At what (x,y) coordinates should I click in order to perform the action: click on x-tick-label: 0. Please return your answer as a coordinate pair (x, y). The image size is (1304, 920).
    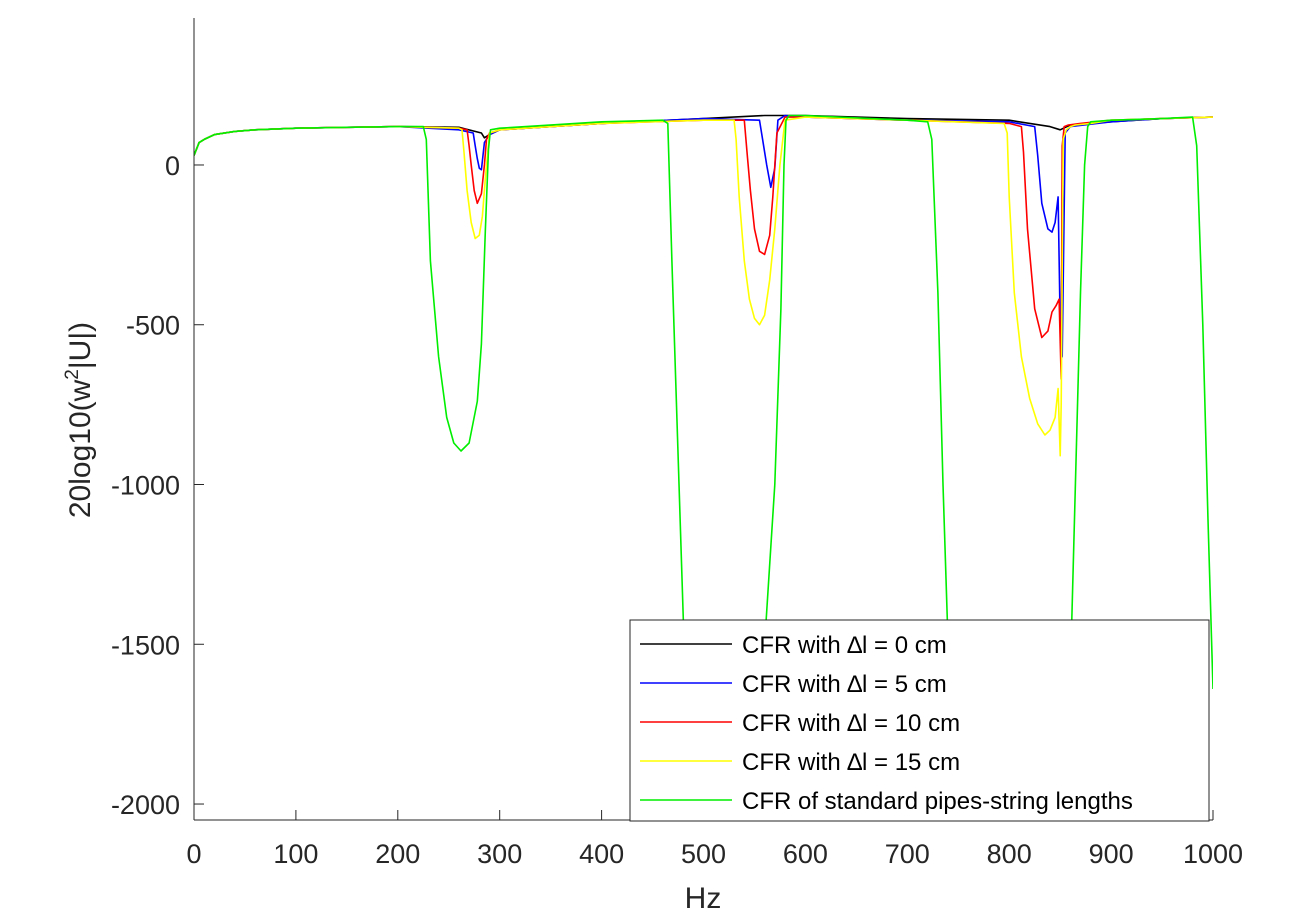
    Looking at the image, I should click on (193, 854).